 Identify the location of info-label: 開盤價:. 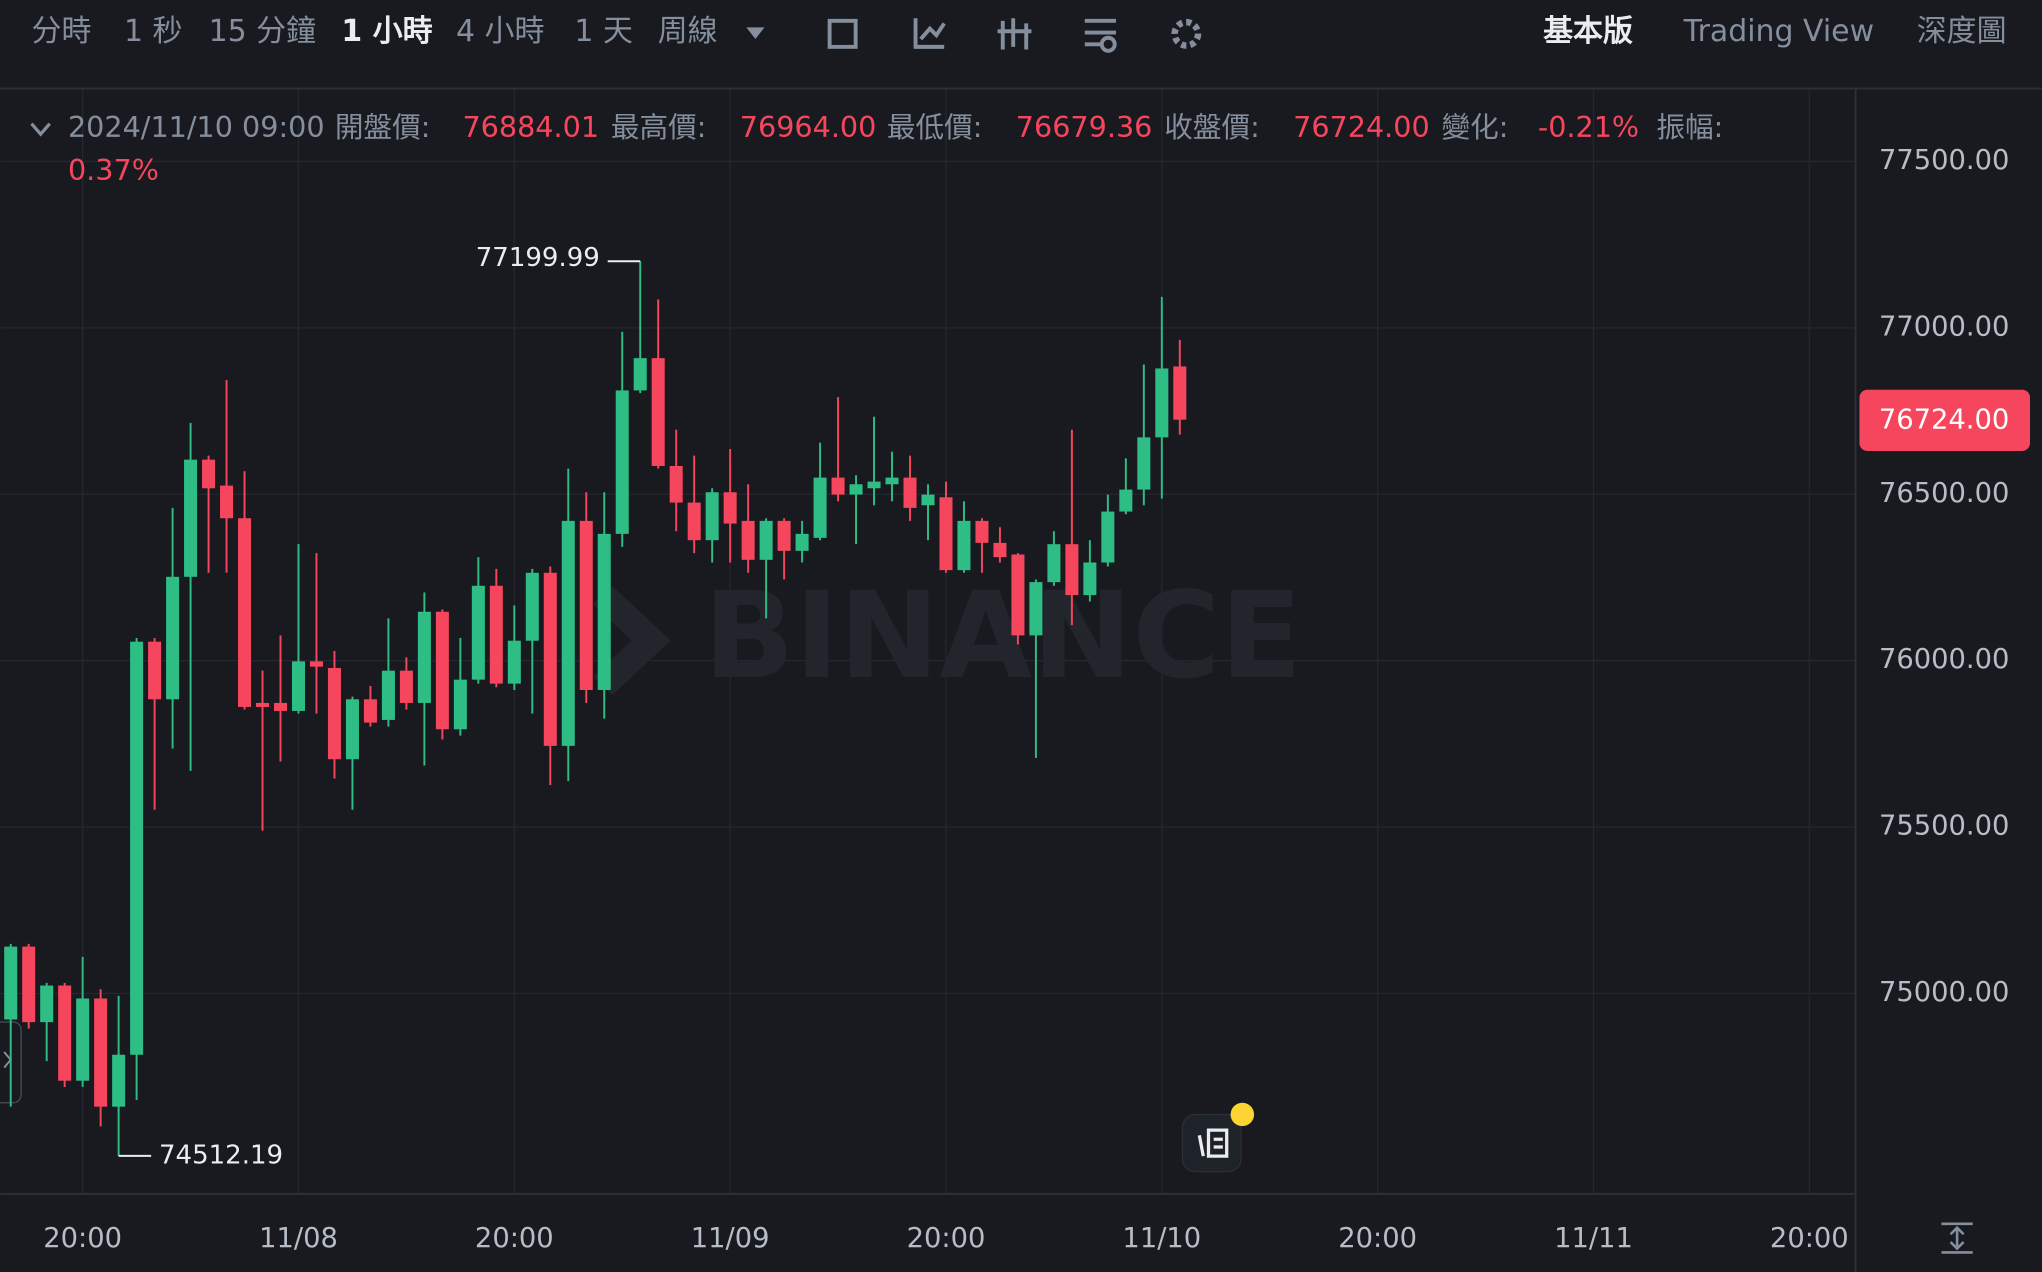
(383, 127).